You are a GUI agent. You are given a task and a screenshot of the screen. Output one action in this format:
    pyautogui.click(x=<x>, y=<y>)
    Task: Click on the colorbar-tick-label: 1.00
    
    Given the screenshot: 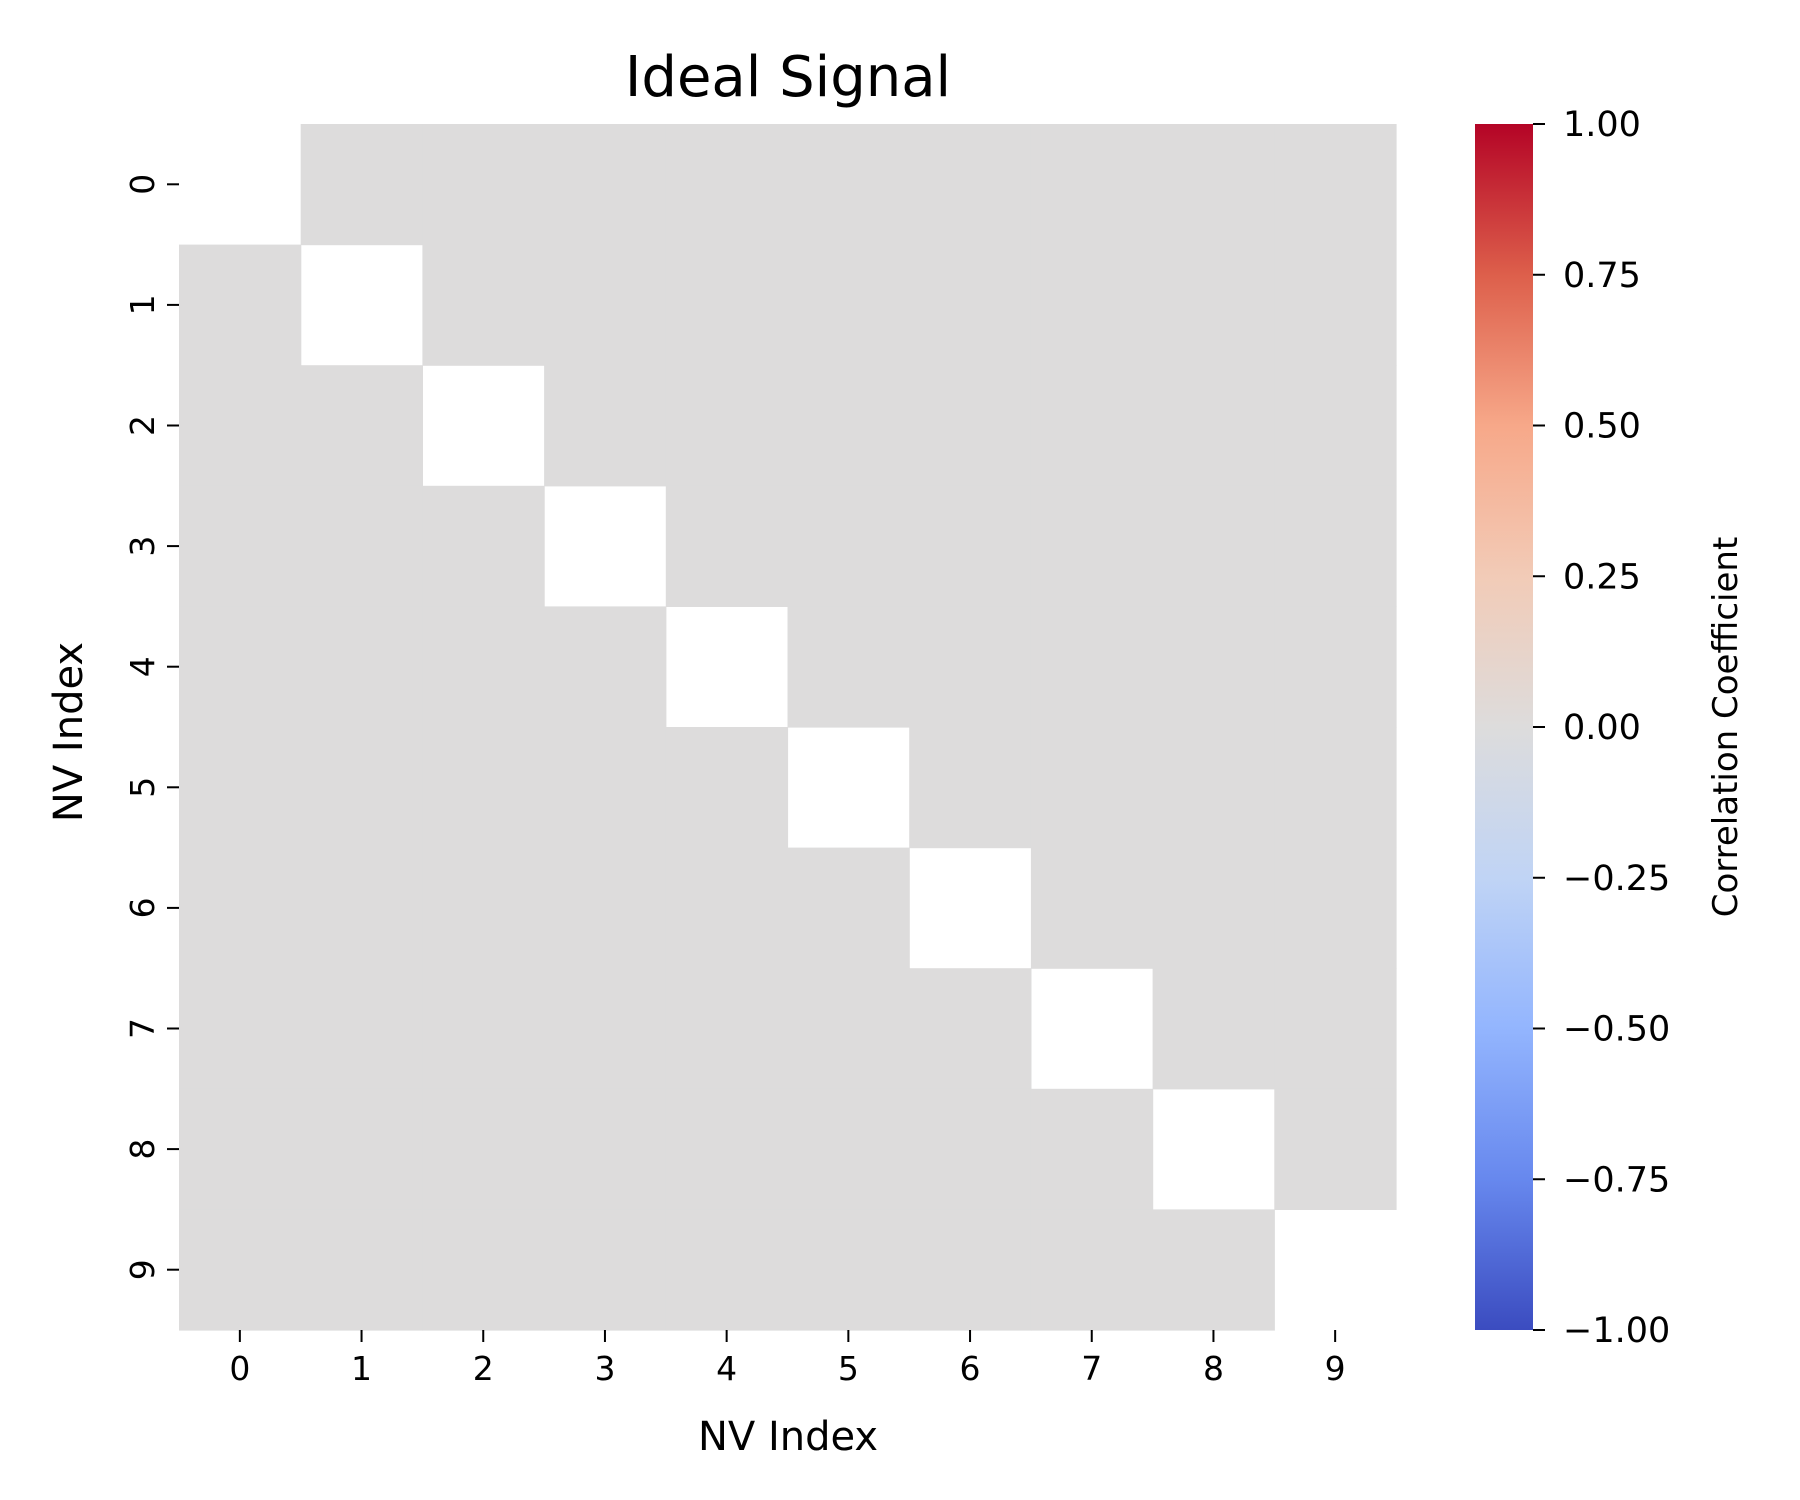 What is the action you would take?
    pyautogui.click(x=1602, y=125)
    